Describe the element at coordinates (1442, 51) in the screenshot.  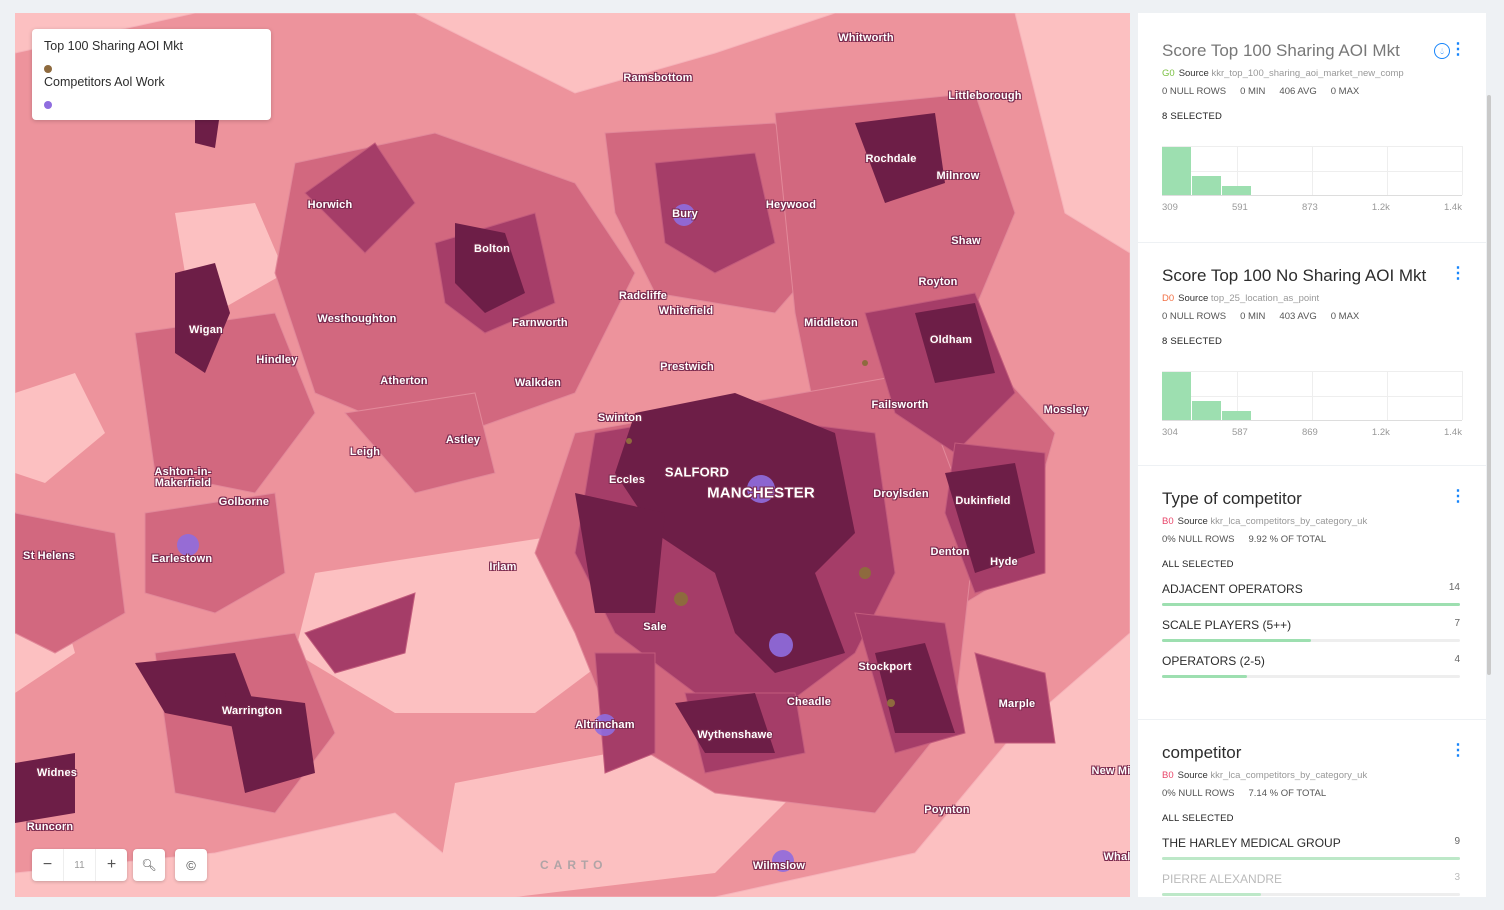
I see `layer-color-icon: 💧︎` at that location.